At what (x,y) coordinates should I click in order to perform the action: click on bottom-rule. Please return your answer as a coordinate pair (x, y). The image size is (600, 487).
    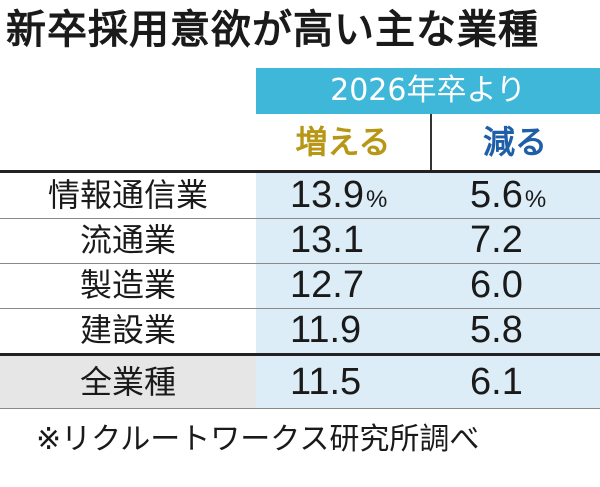
    Looking at the image, I should click on (300, 408).